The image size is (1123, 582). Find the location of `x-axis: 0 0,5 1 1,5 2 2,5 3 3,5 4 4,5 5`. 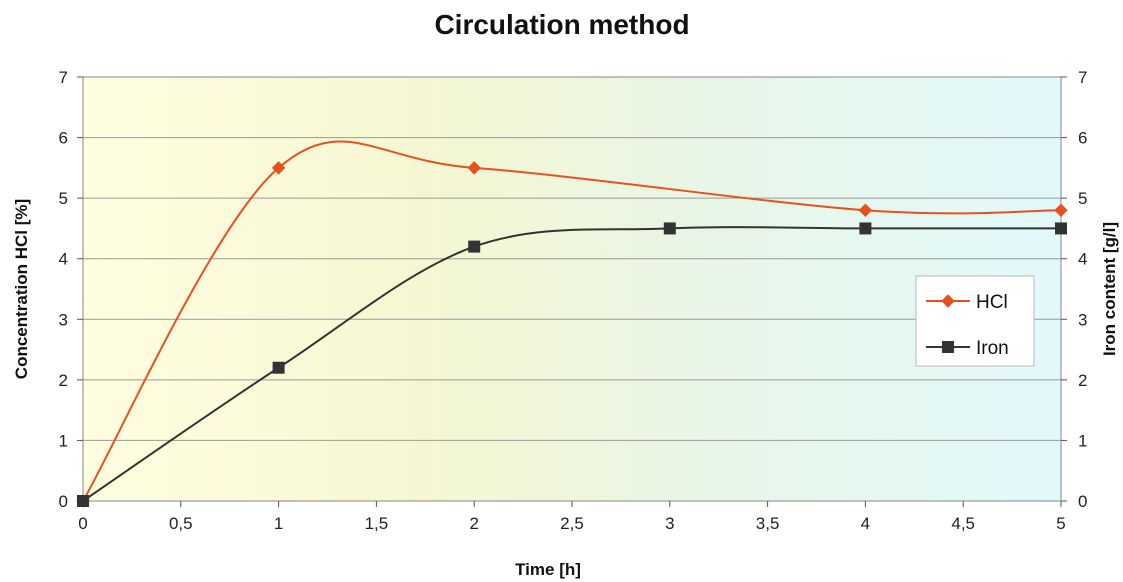

x-axis: 0 0,5 1 1,5 2 2,5 3 3,5 4 4,5 5 is located at coordinates (572, 517).